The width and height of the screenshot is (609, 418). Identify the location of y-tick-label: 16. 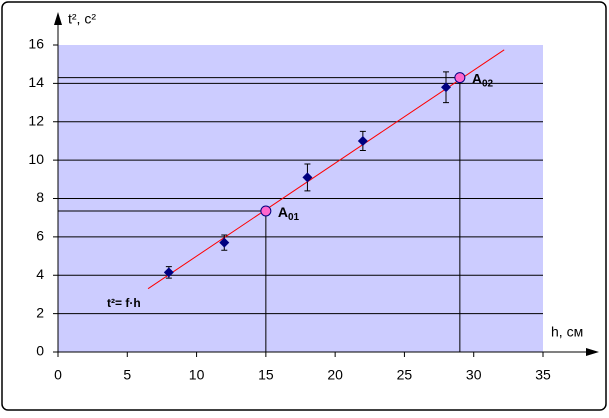
(36, 44).